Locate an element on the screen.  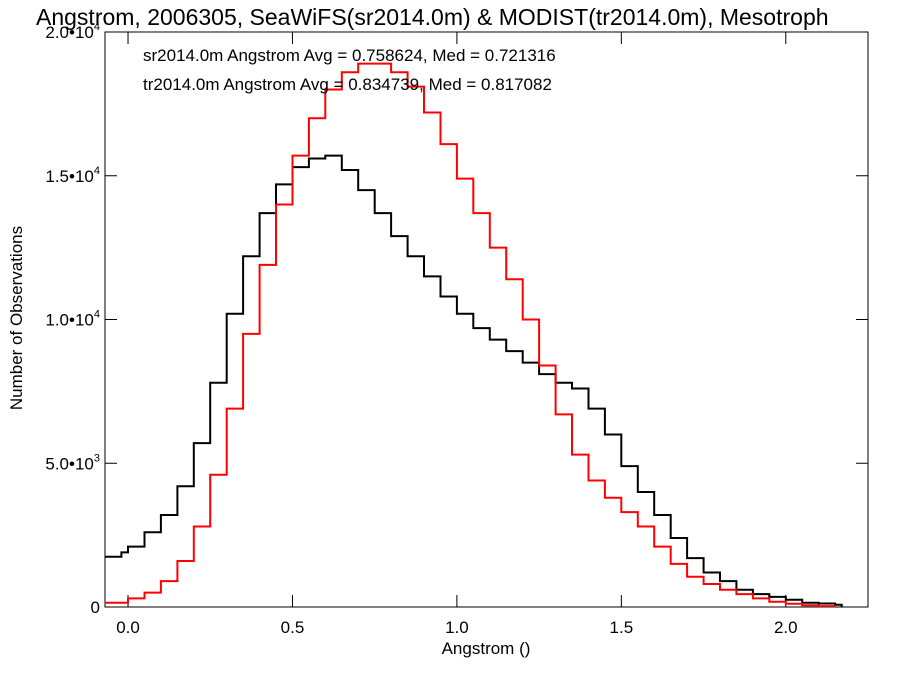
y-axis-tick-labels: 0 5.0•103 1.0•104 1.5•104 2.0•104 is located at coordinates (72, 319).